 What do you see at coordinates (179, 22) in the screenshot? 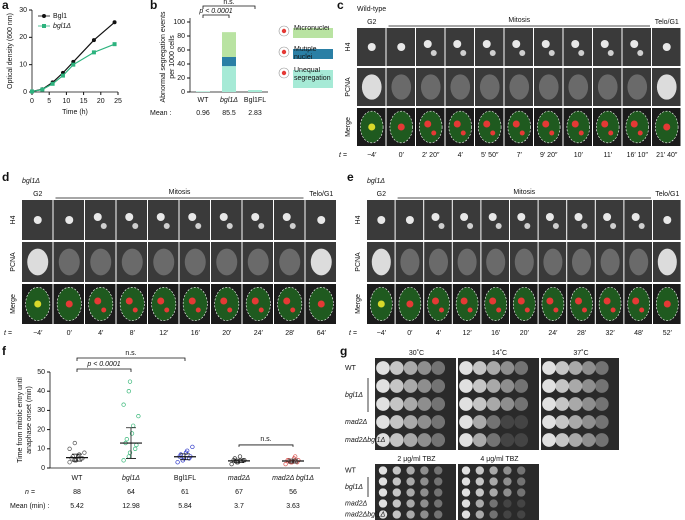
I see `y-tick-label: 100` at bounding box center [179, 22].